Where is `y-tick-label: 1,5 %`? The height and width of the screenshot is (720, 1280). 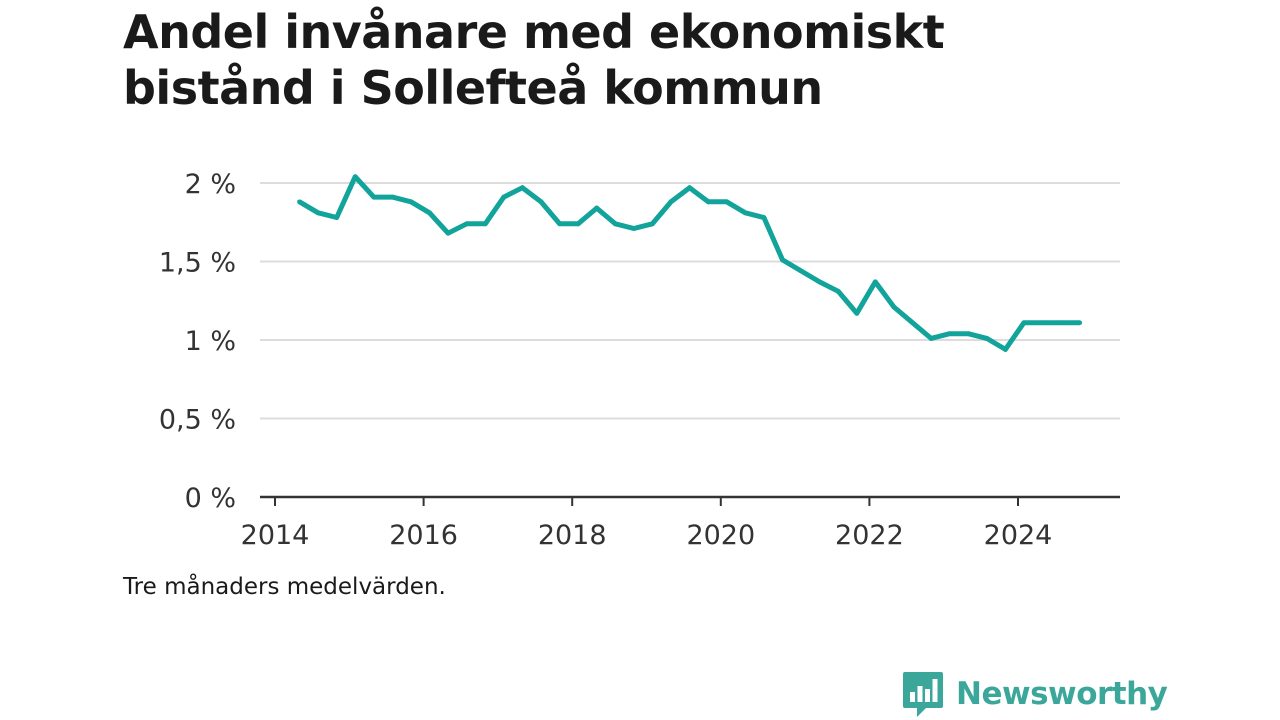 y-tick-label: 1,5 % is located at coordinates (197, 263).